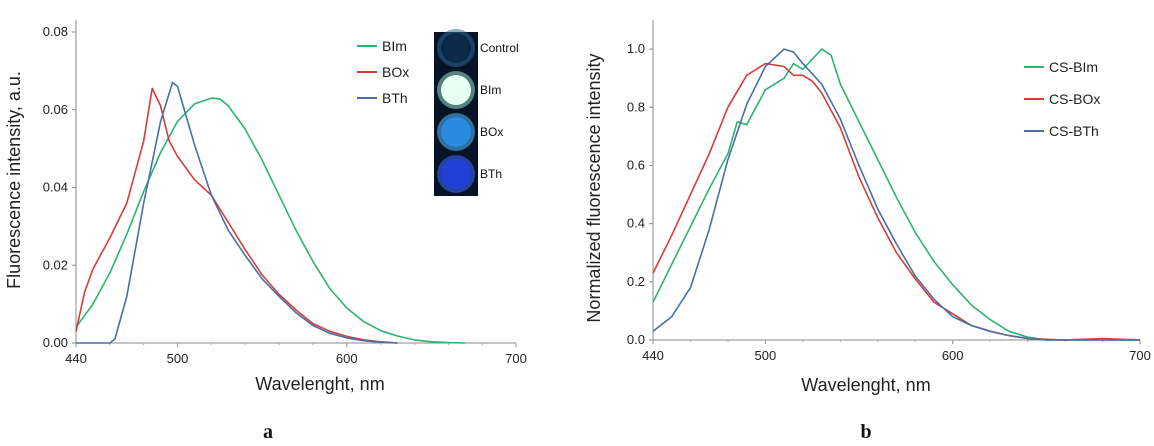 This screenshot has width=1154, height=446. What do you see at coordinates (14, 180) in the screenshot?
I see `chart-a-ylabel: Fluorescence intensity, a.u.` at bounding box center [14, 180].